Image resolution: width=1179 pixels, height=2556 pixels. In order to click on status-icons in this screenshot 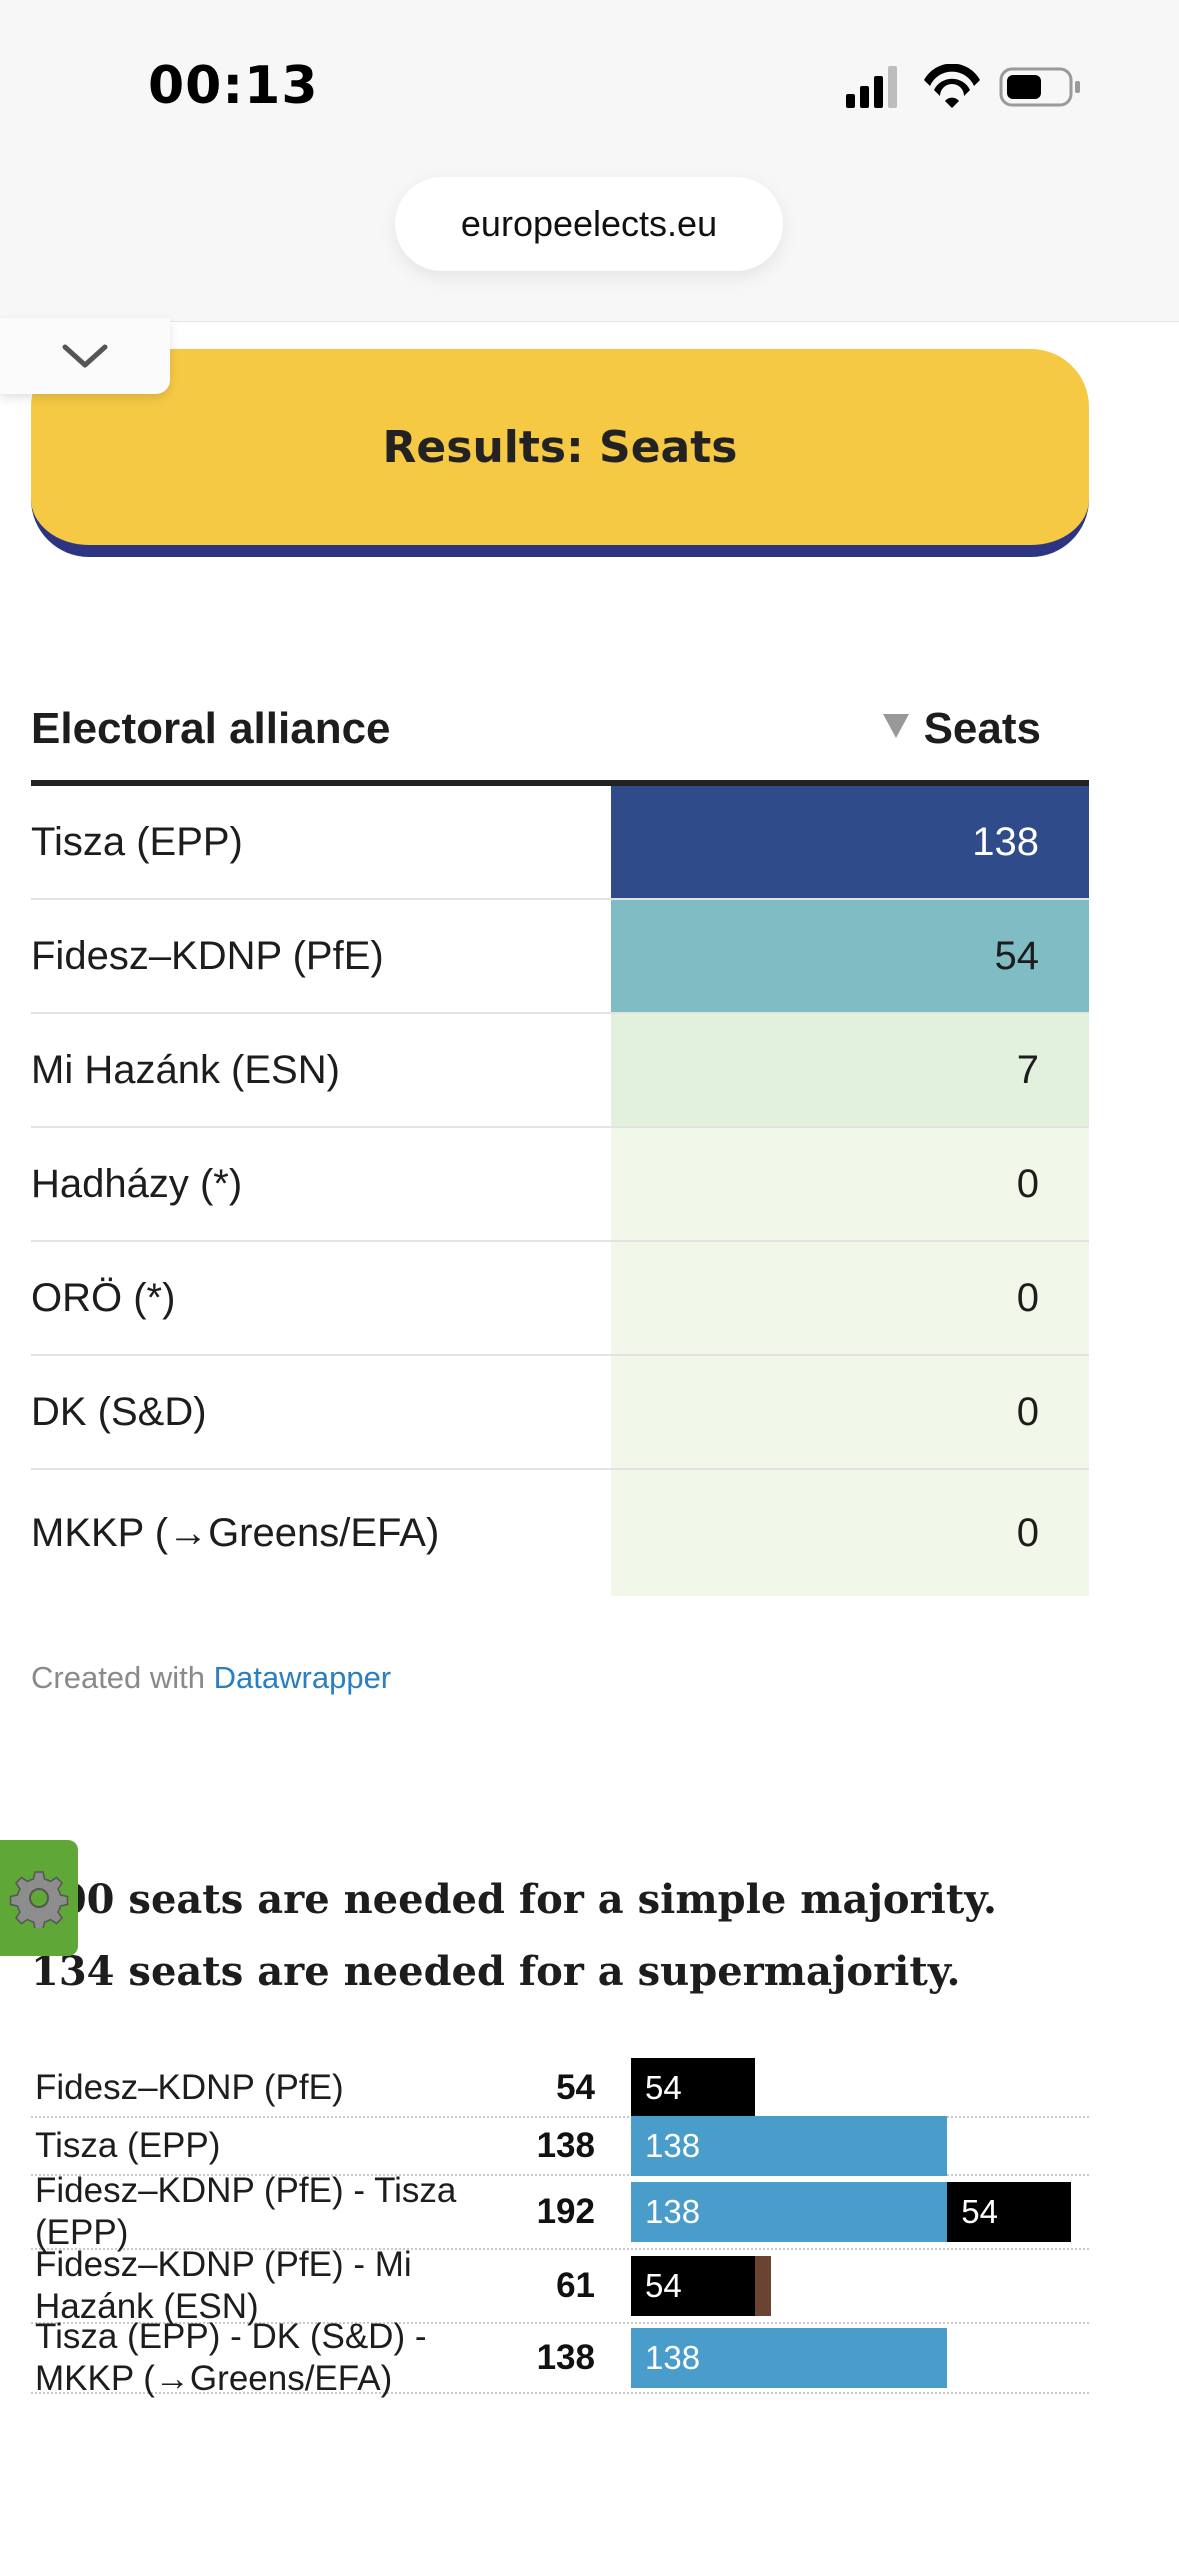, I will do `click(963, 86)`.